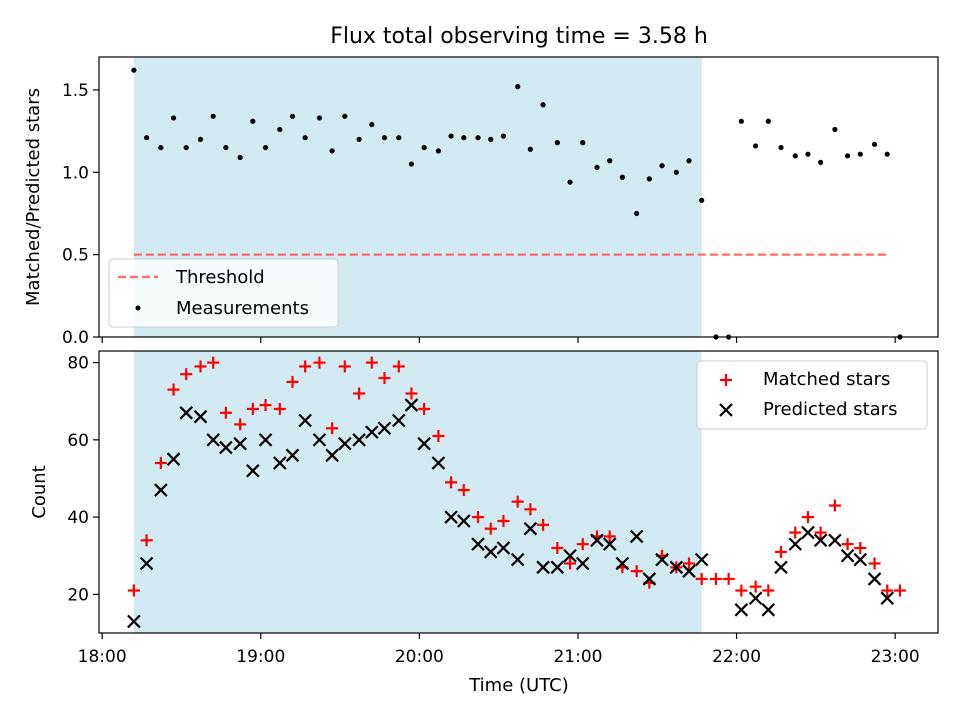 Image resolution: width=960 pixels, height=720 pixels. Describe the element at coordinates (498, 340) in the screenshot. I see `panel-ratio-x-ticks` at that location.